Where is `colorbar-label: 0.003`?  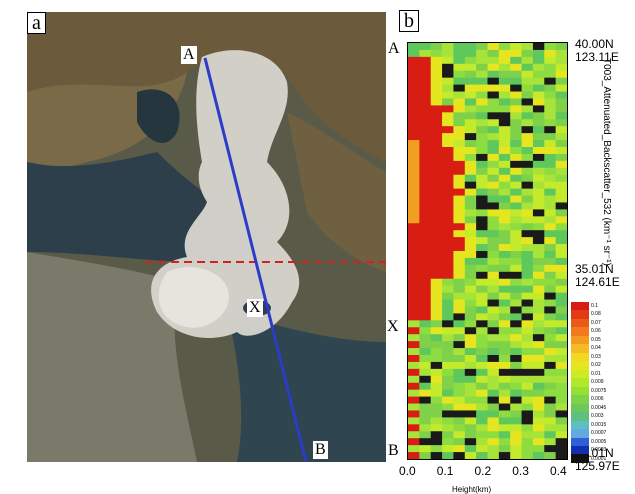 colorbar-label: 0.003 is located at coordinates (597, 416).